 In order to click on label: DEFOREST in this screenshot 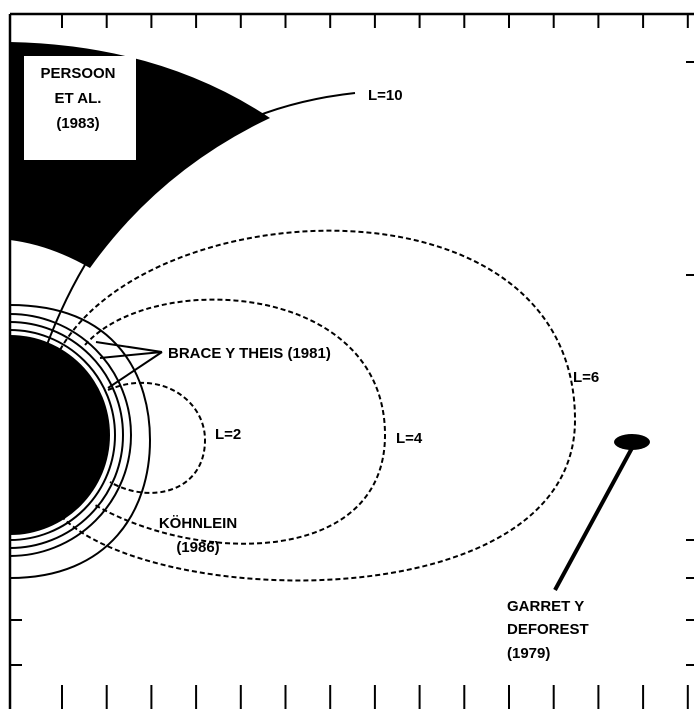, I will do `click(548, 629)`.